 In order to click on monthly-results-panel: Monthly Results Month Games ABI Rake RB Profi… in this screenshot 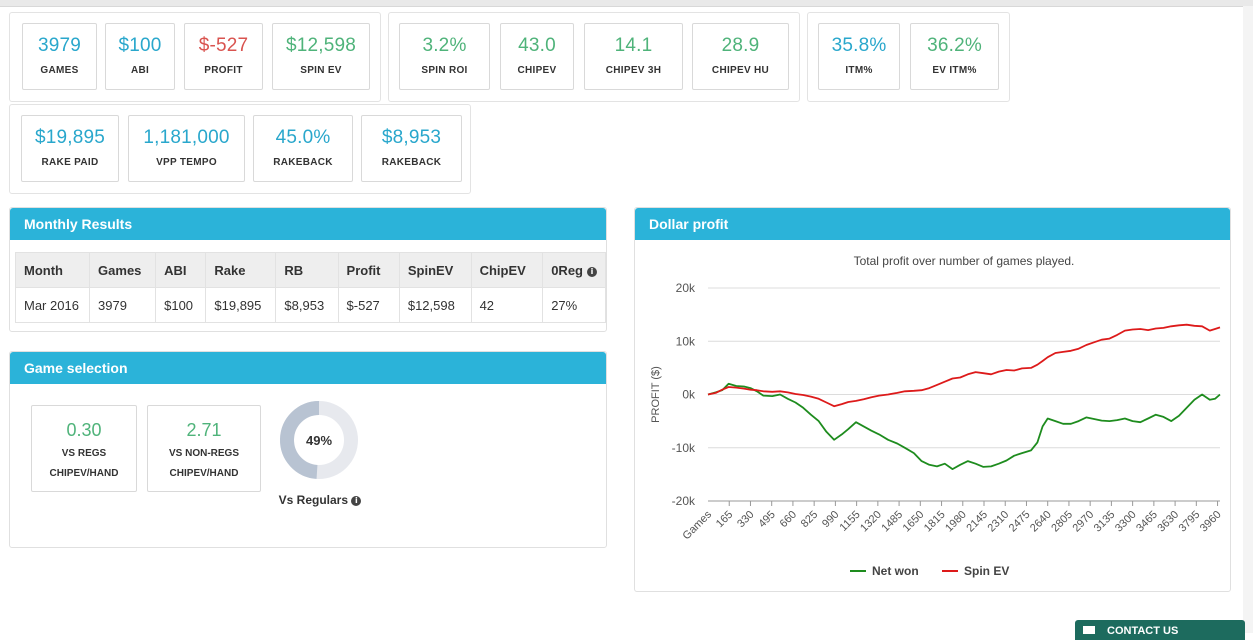, I will do `click(308, 269)`.